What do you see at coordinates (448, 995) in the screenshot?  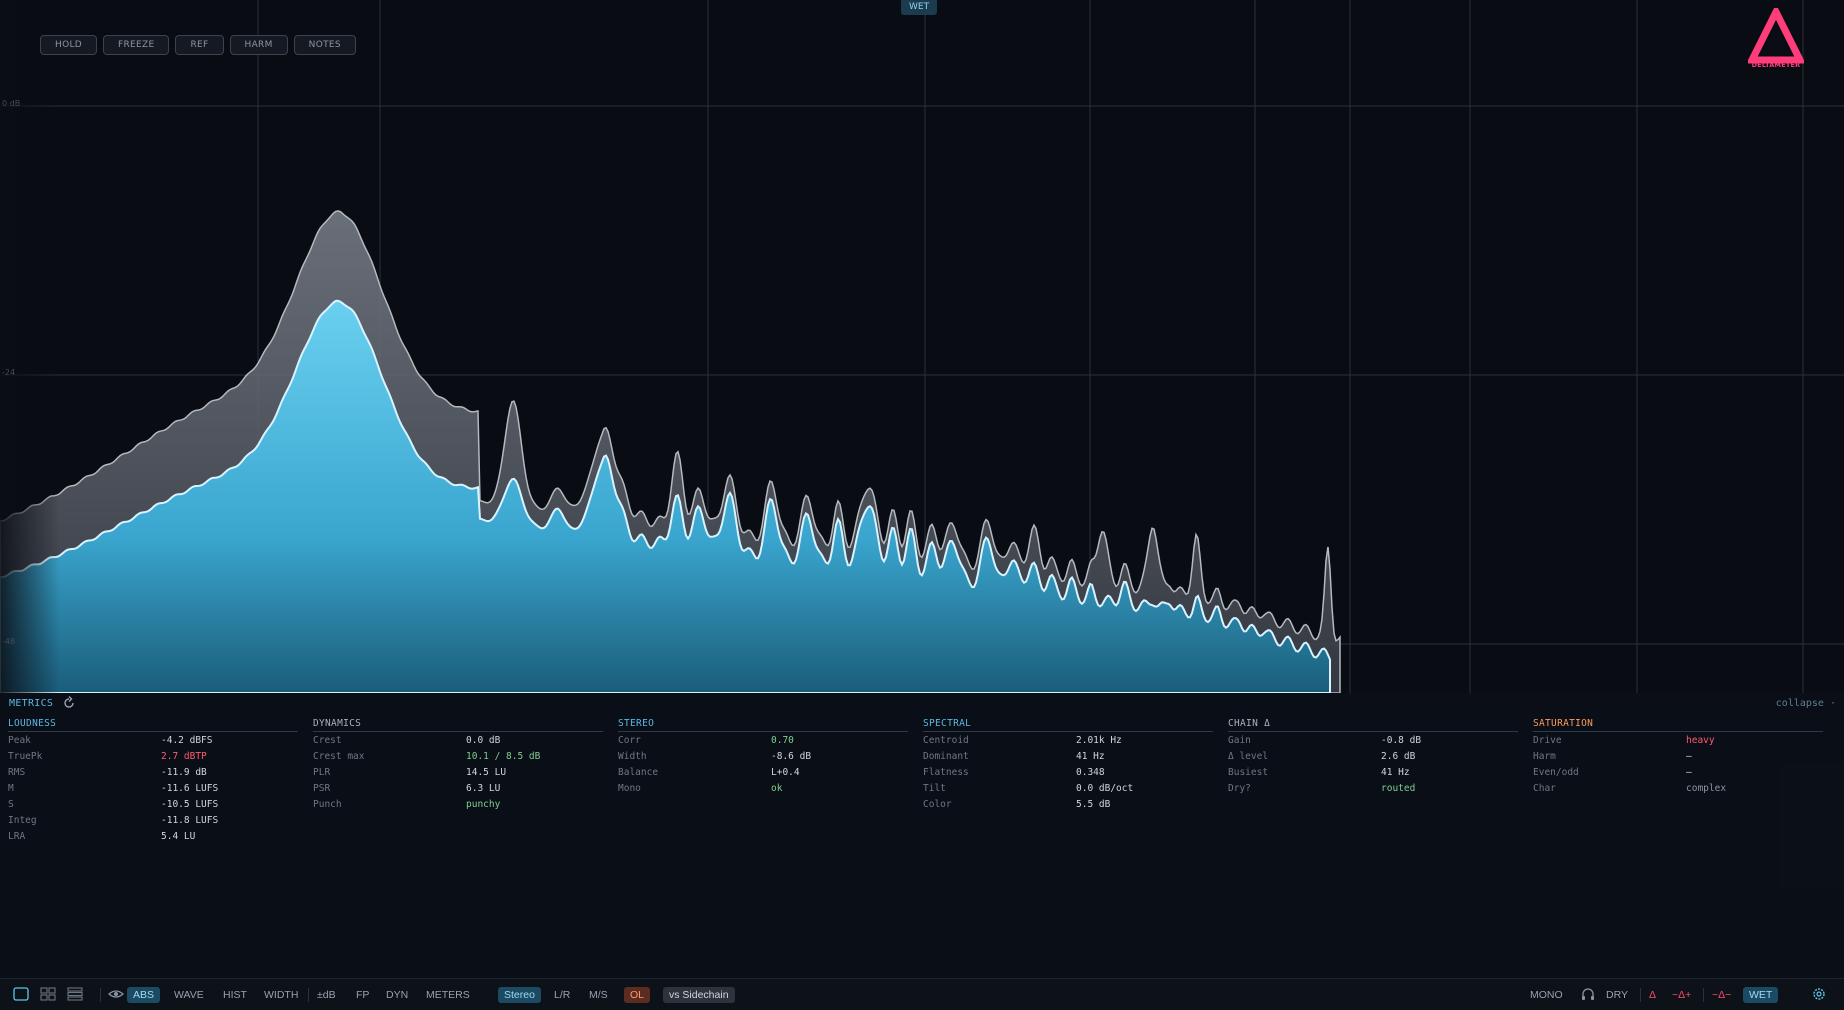 I see `meters-button: METERS` at bounding box center [448, 995].